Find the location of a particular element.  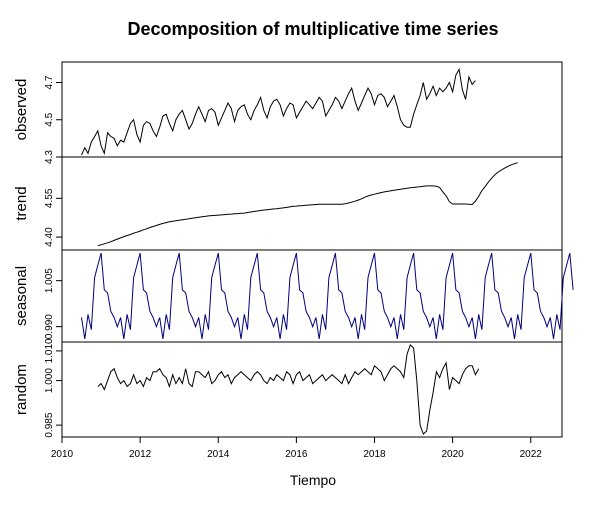

y-tick-label: 0.990 is located at coordinates (49, 326).